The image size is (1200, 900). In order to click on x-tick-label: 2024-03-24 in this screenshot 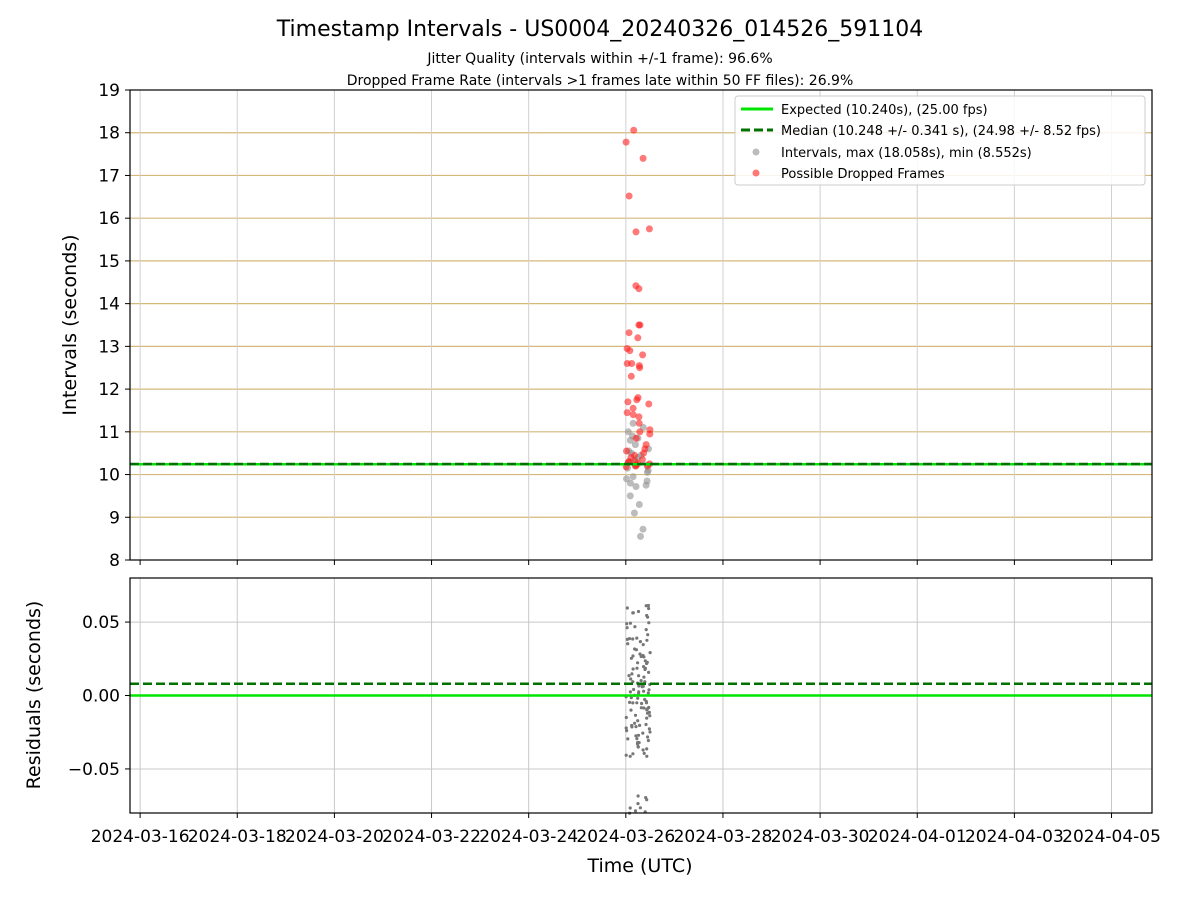, I will do `click(528, 837)`.